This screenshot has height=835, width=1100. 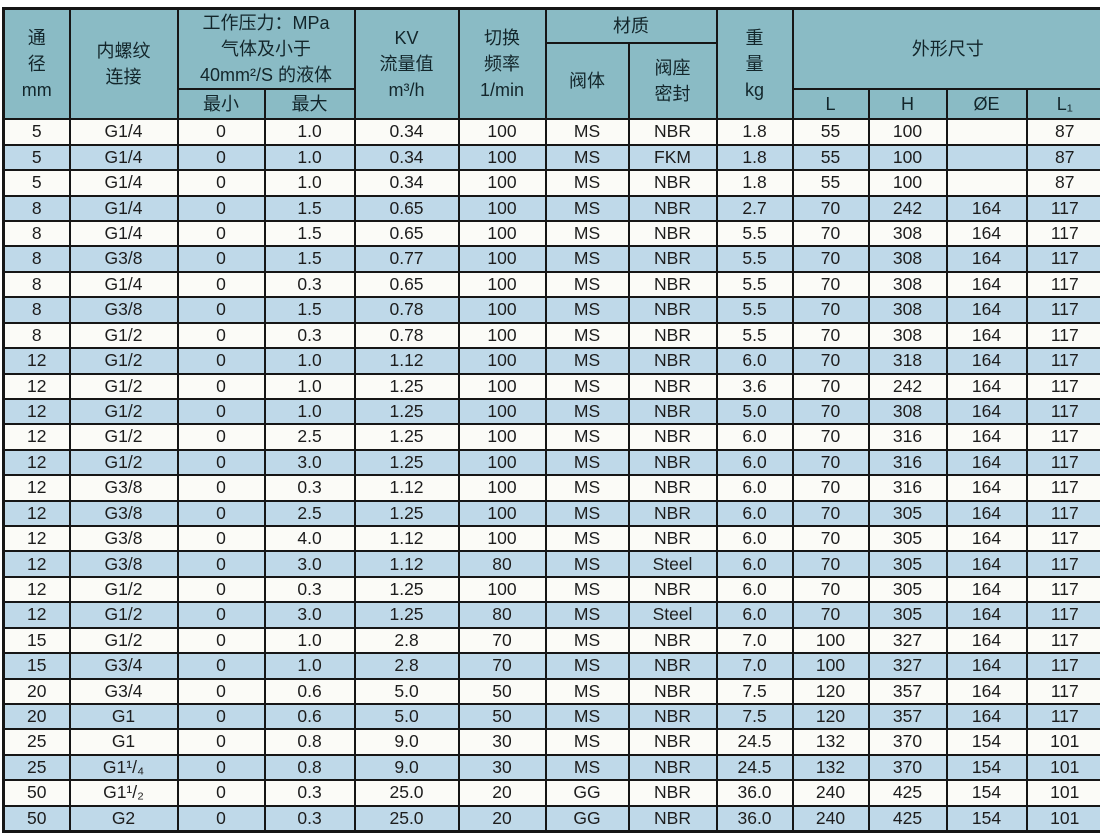 What do you see at coordinates (986, 104) in the screenshot?
I see `header-dim-oe: ØE` at bounding box center [986, 104].